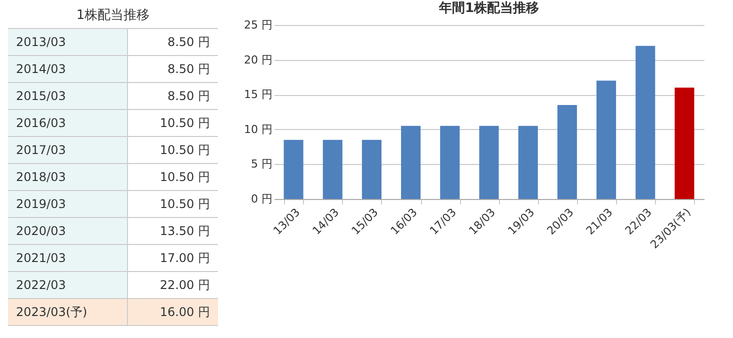 This screenshot has height=338, width=733. What do you see at coordinates (68, 312) in the screenshot?
I see `category-label: 2023/03(予)` at bounding box center [68, 312].